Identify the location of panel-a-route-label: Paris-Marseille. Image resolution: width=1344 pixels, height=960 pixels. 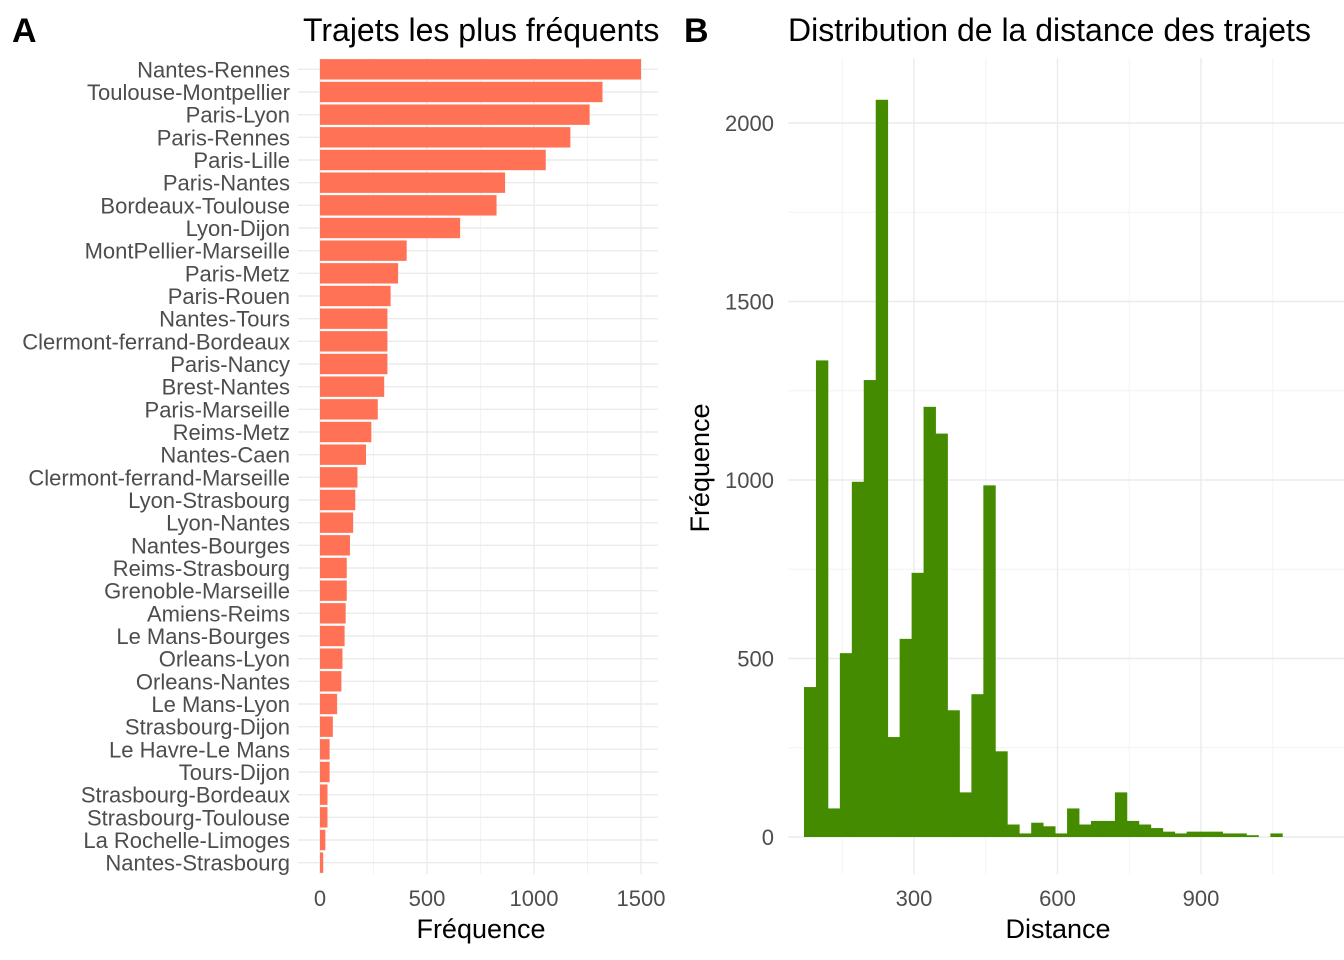
(217, 409).